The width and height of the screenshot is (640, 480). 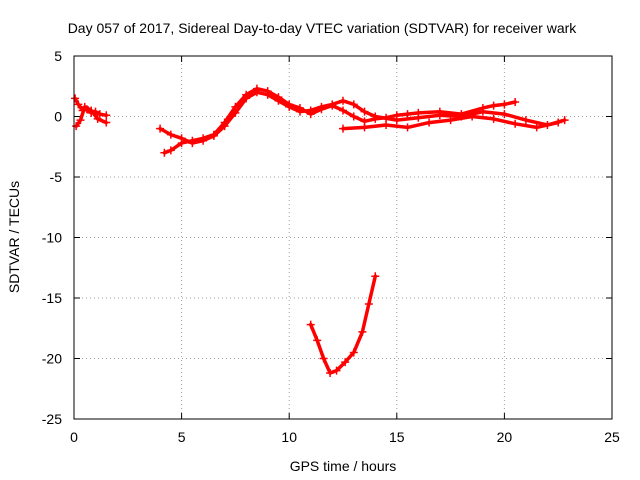 I want to click on x-tick-label: 0, so click(x=74, y=437).